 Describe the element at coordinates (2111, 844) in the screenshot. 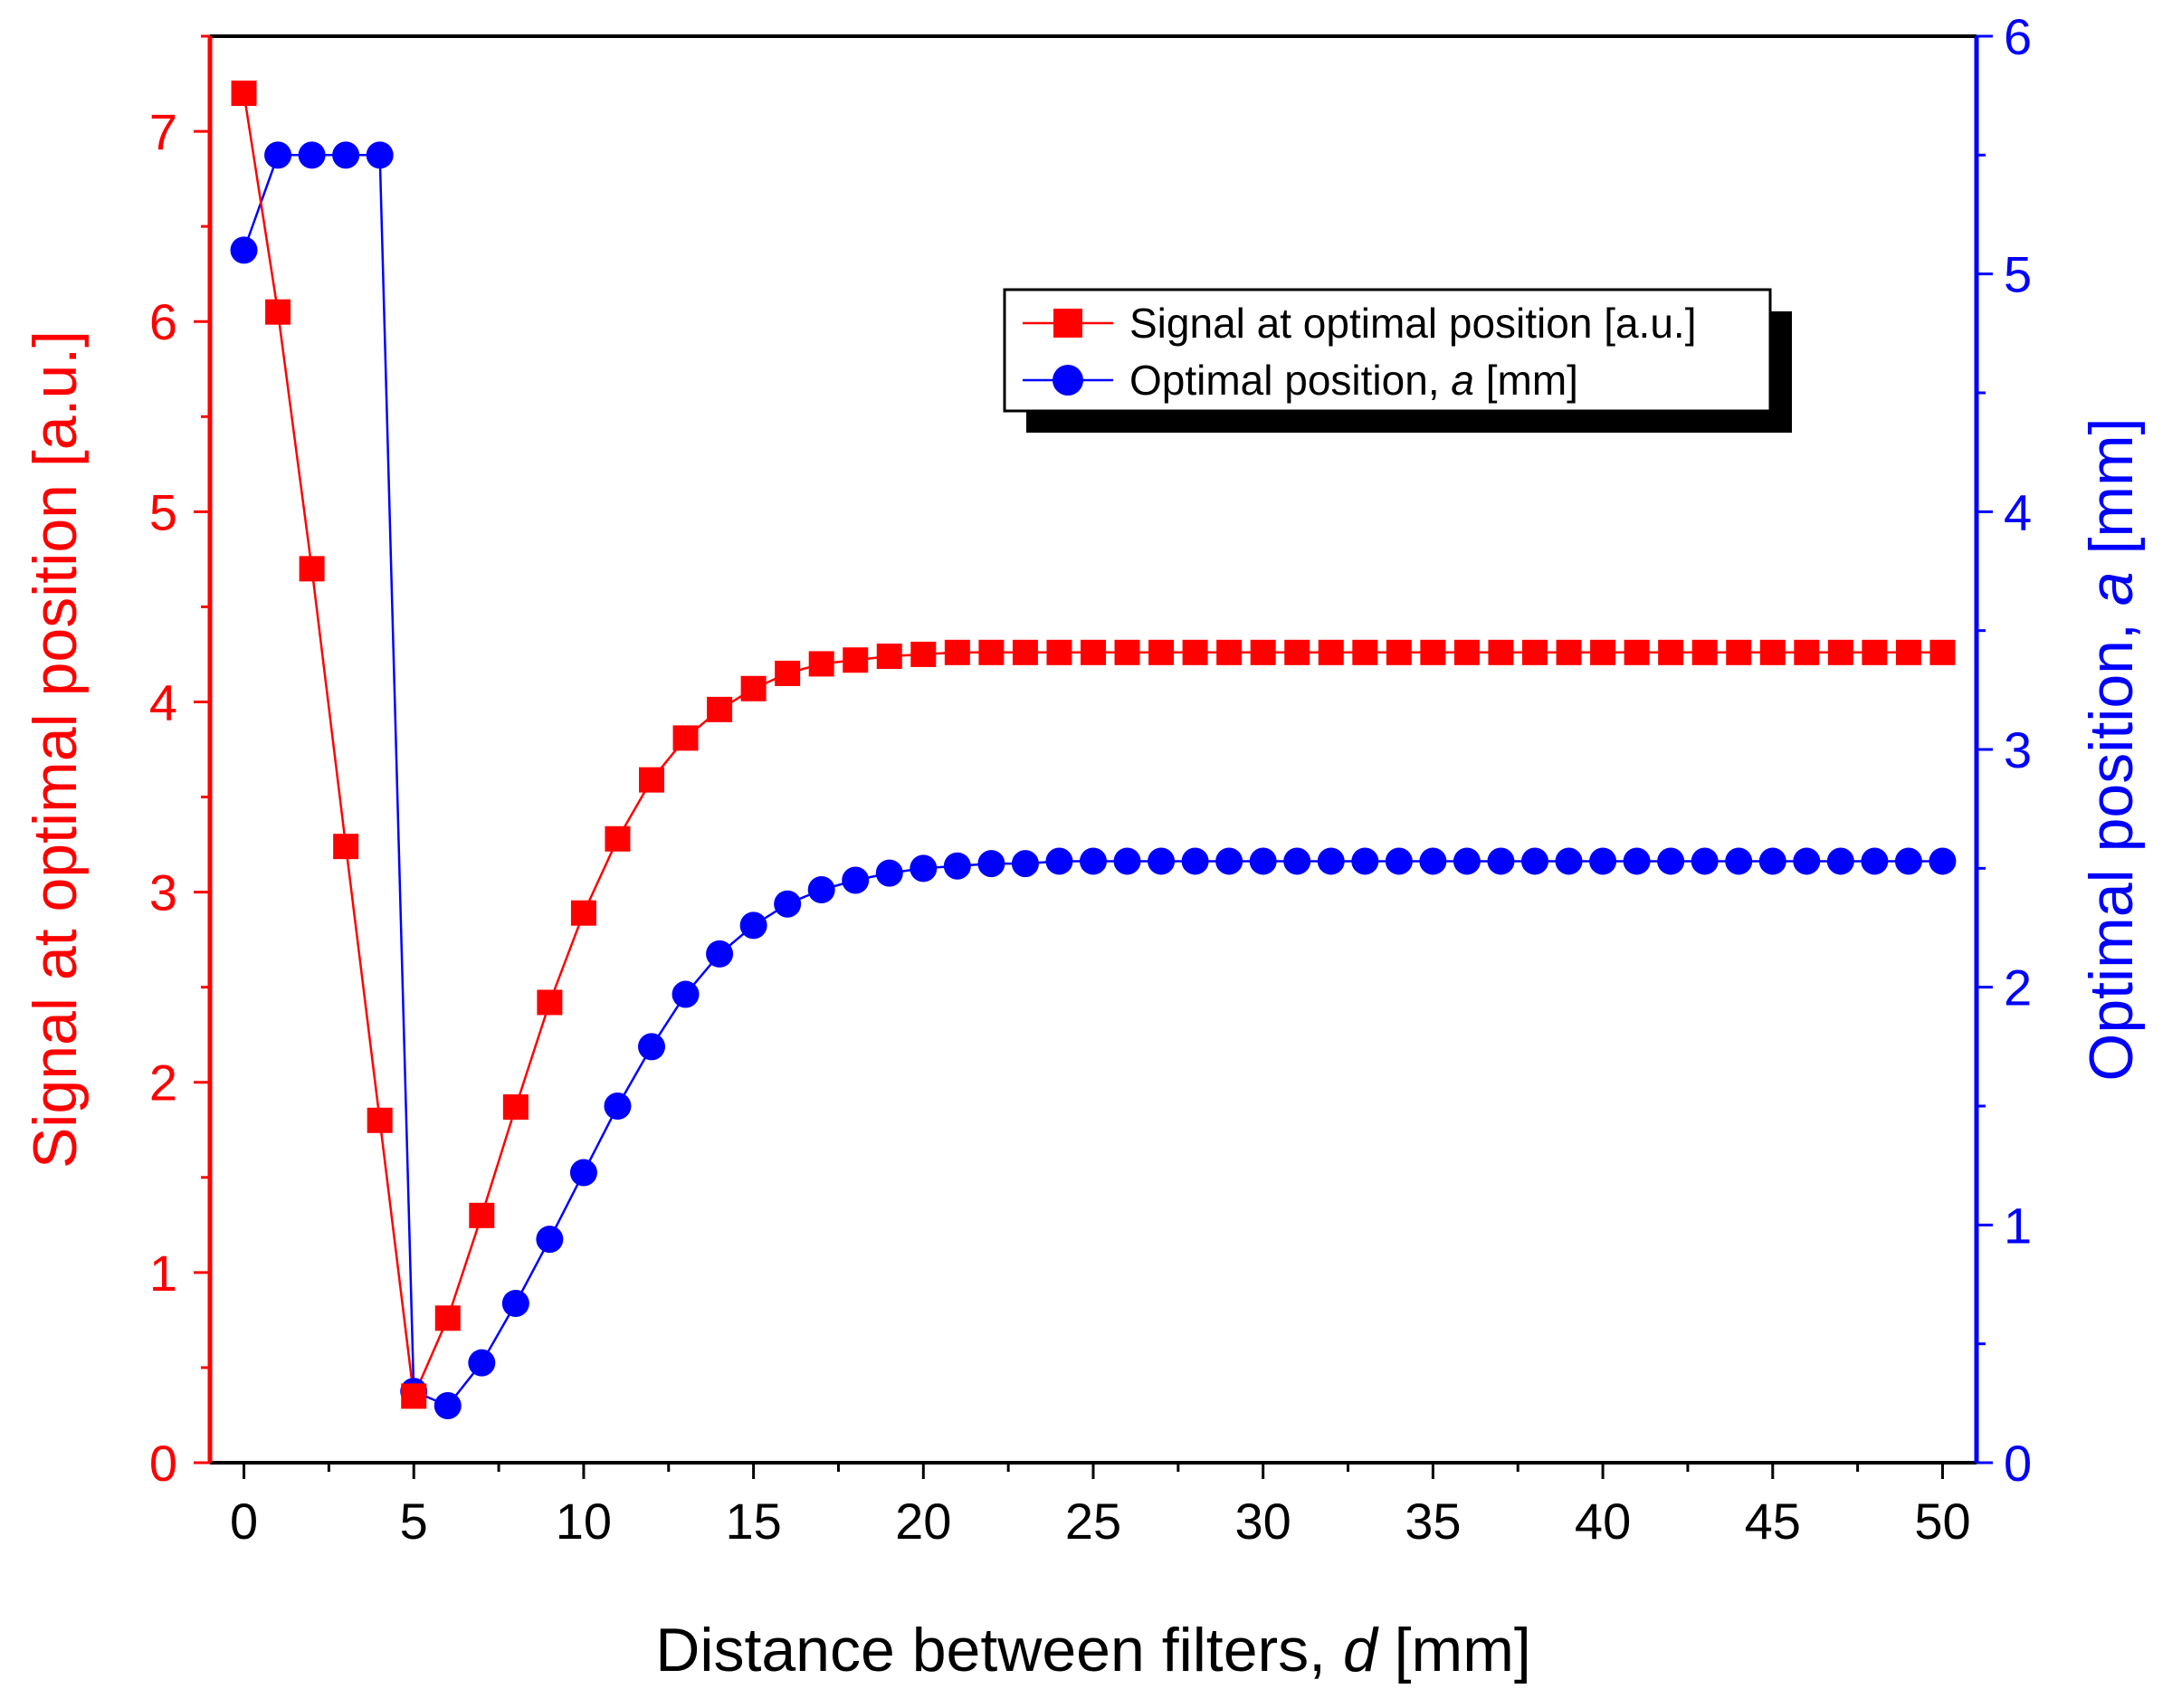

I see `y-right-axis-title-prefix: Optimal position,` at that location.